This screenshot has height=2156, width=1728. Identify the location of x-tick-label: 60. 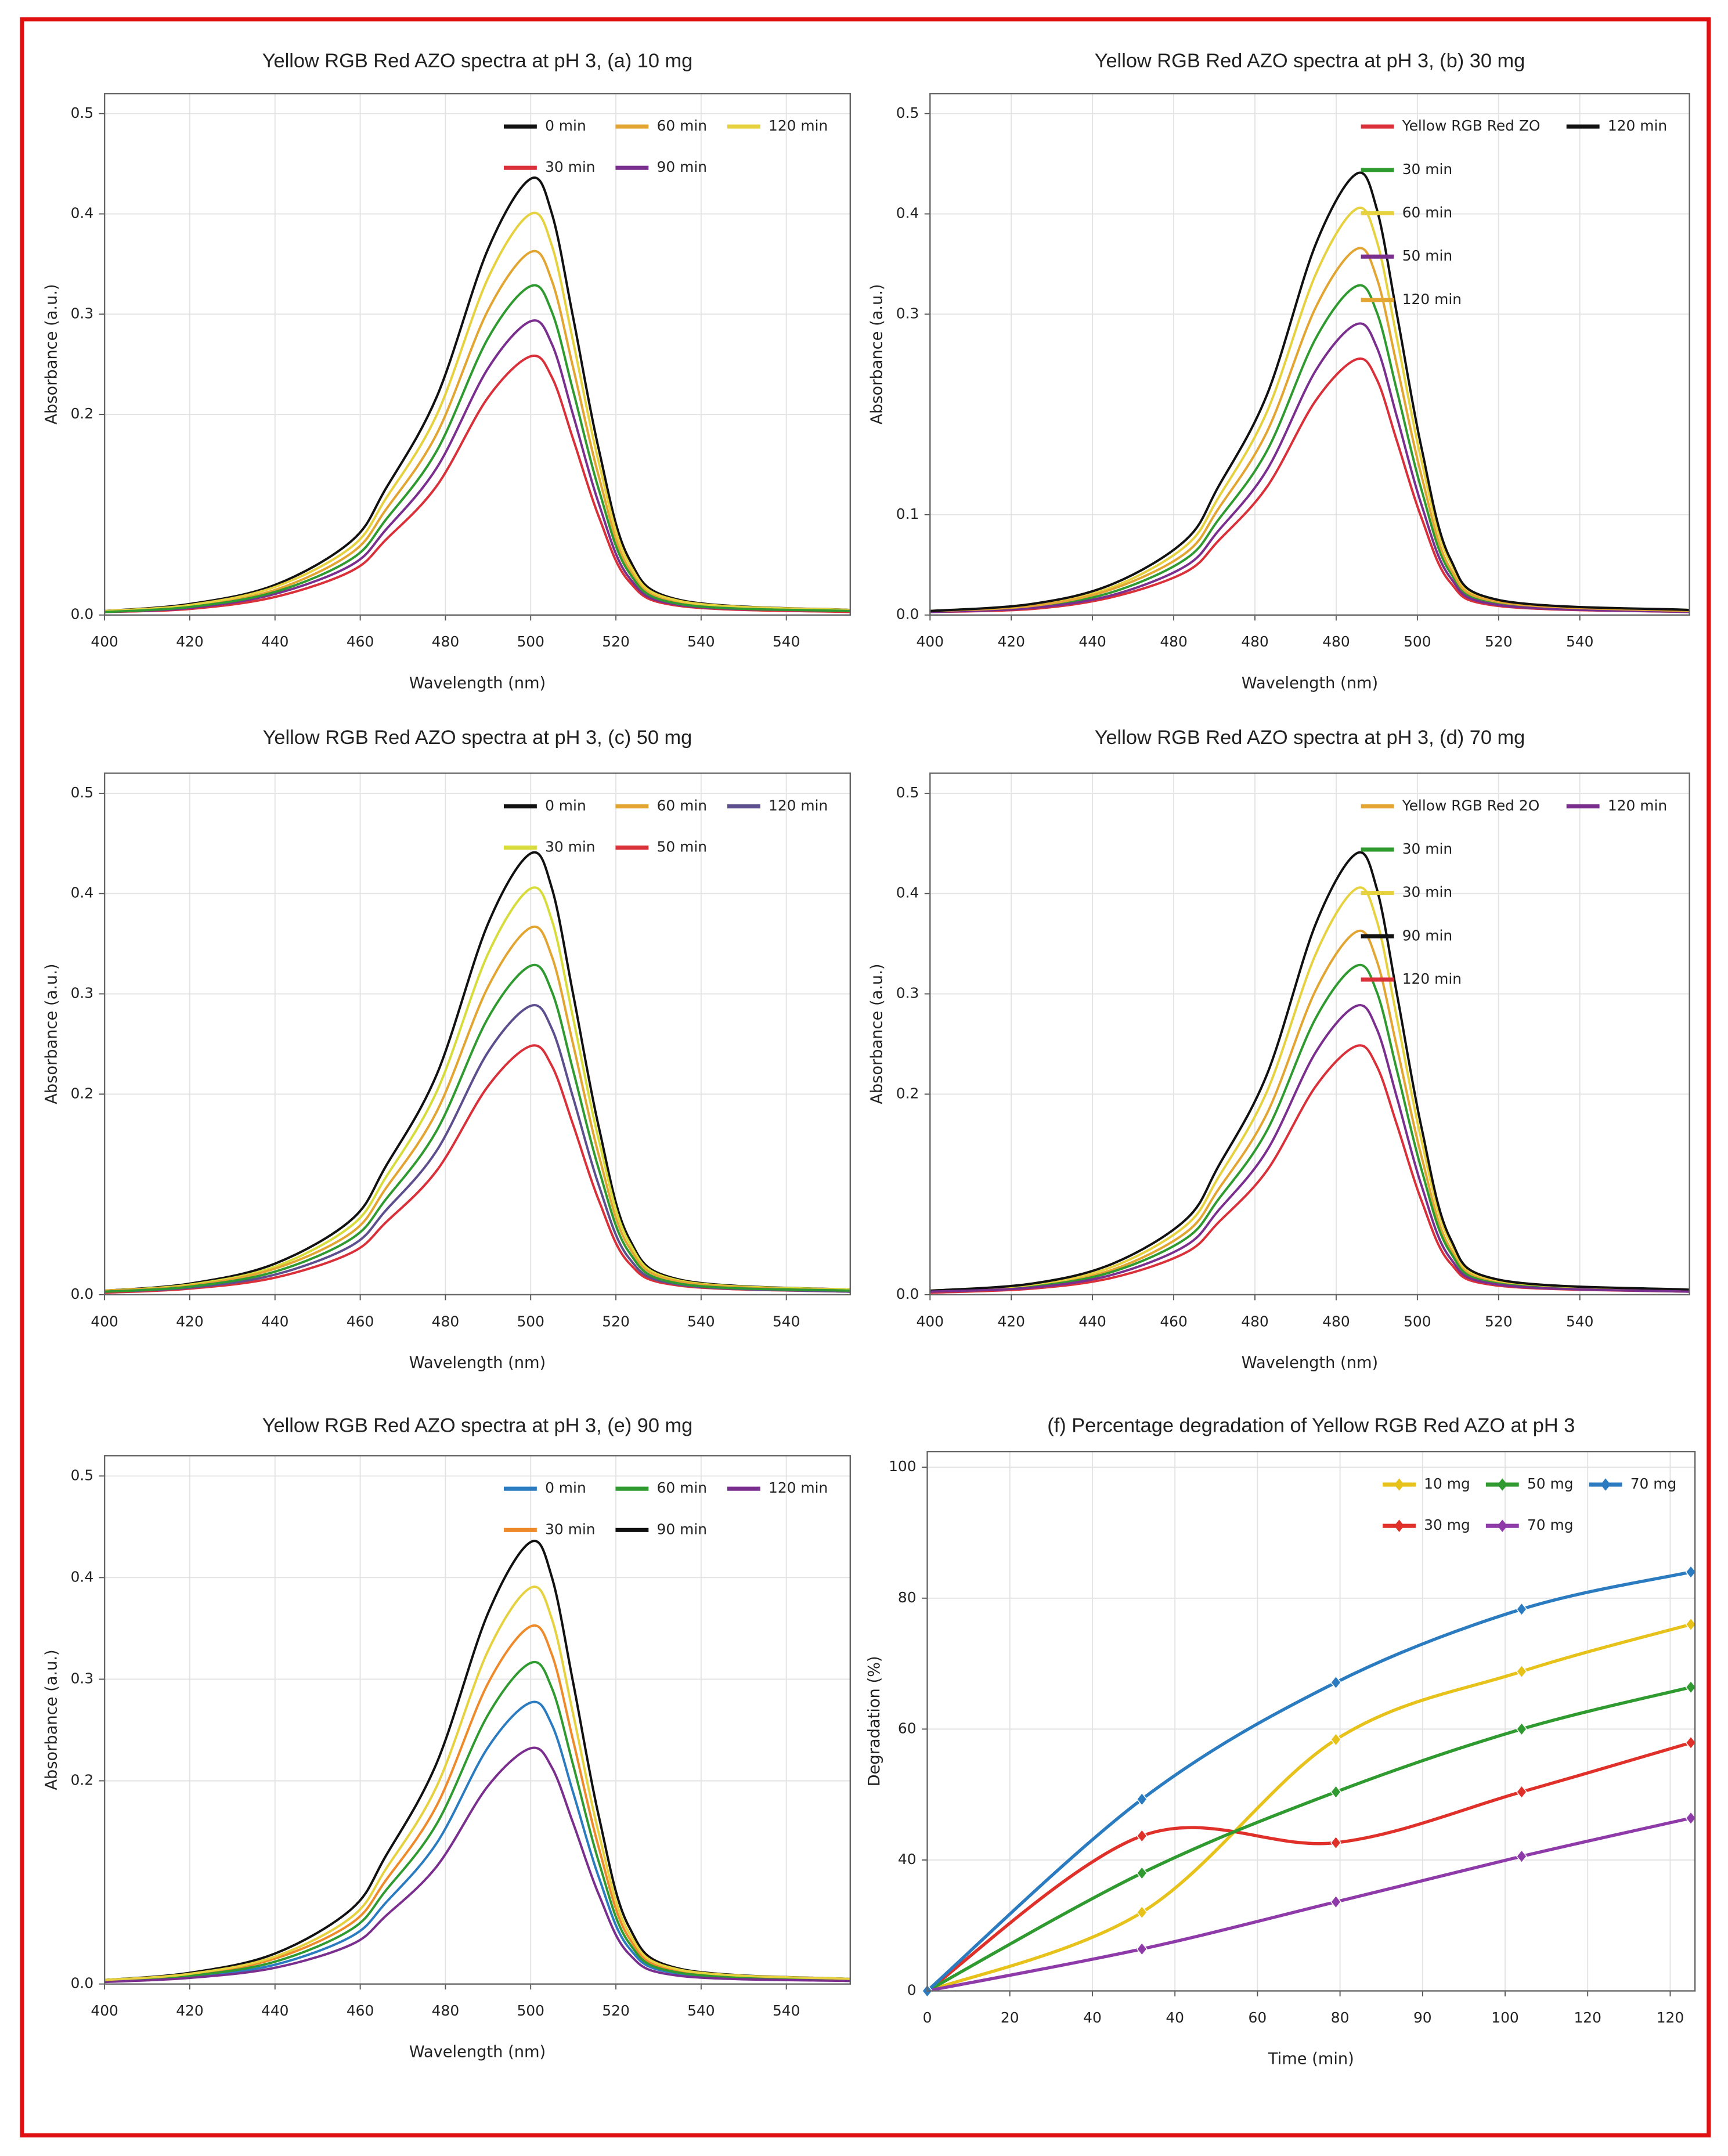
(1258, 2018).